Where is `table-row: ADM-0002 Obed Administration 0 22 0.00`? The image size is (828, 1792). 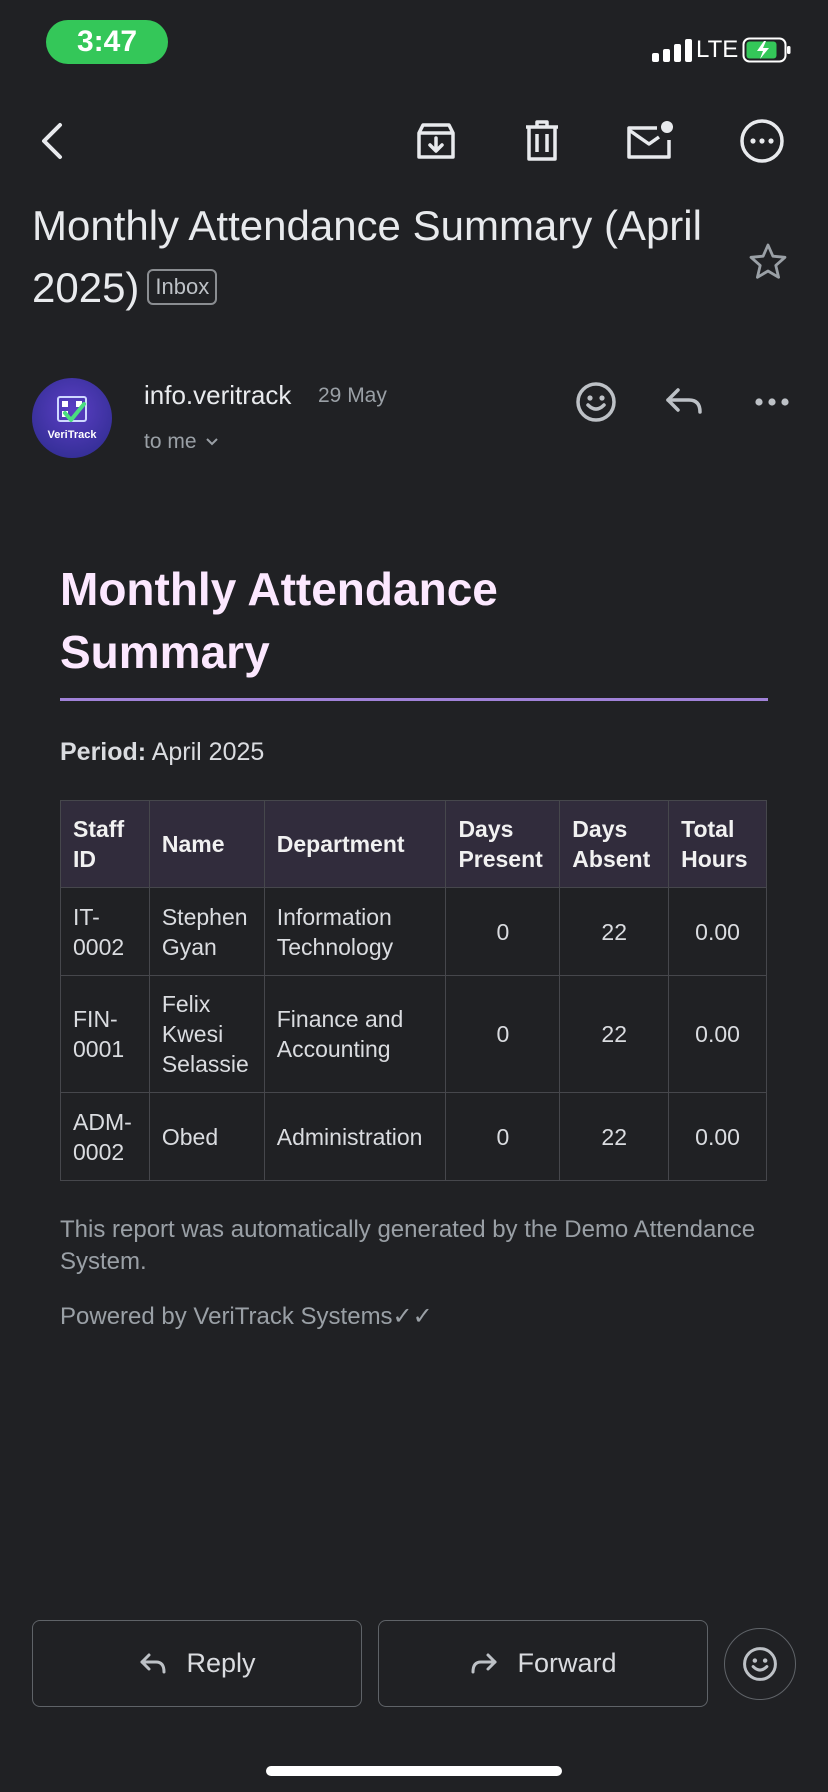
table-row: ADM-0002 Obed Administration 0 22 0.00 is located at coordinates (413, 1136).